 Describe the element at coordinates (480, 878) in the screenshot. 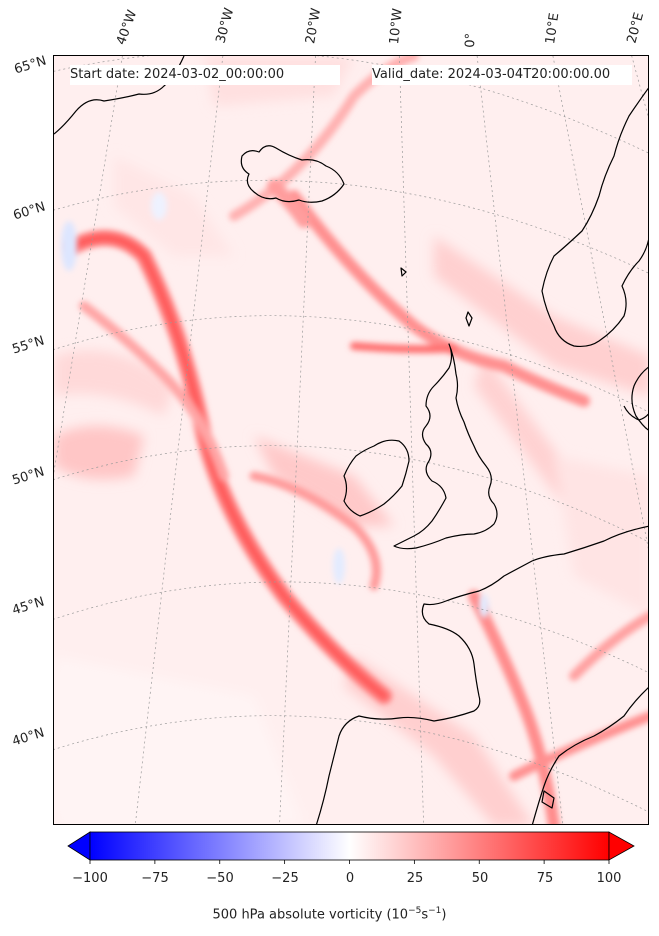

I see `colorbar-tick-label: 50` at that location.